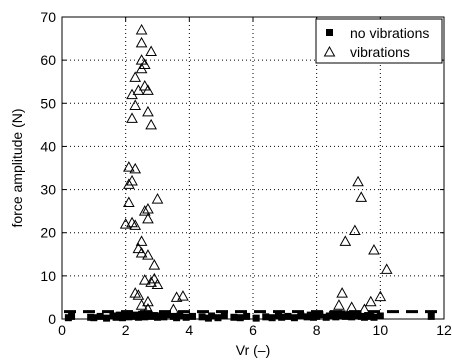 The width and height of the screenshot is (452, 361). What do you see at coordinates (389, 33) in the screenshot?
I see `legend-label-no-vibrations: no vibrations` at bounding box center [389, 33].